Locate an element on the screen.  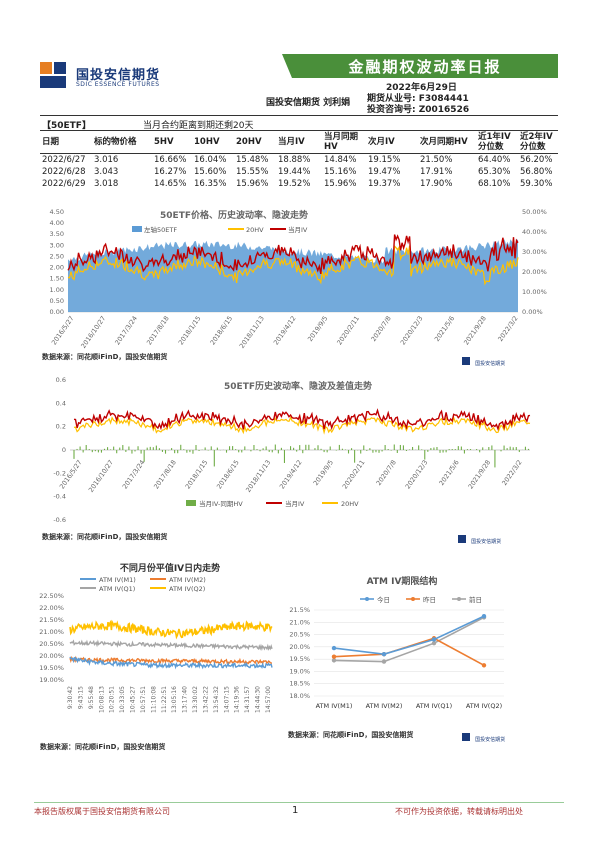
chart2-y-tick: -0.6 is located at coordinates (59, 520).